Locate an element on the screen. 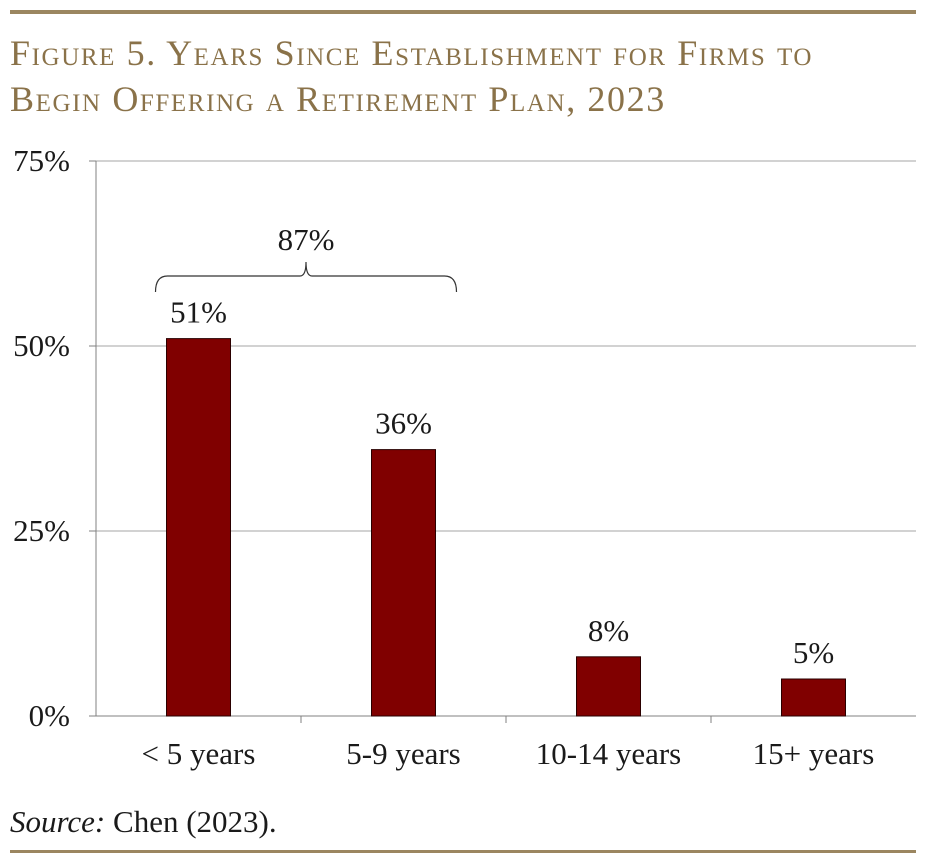 Image resolution: width=926 pixels, height=861 pixels. source-label: Source: is located at coordinates (58, 821).